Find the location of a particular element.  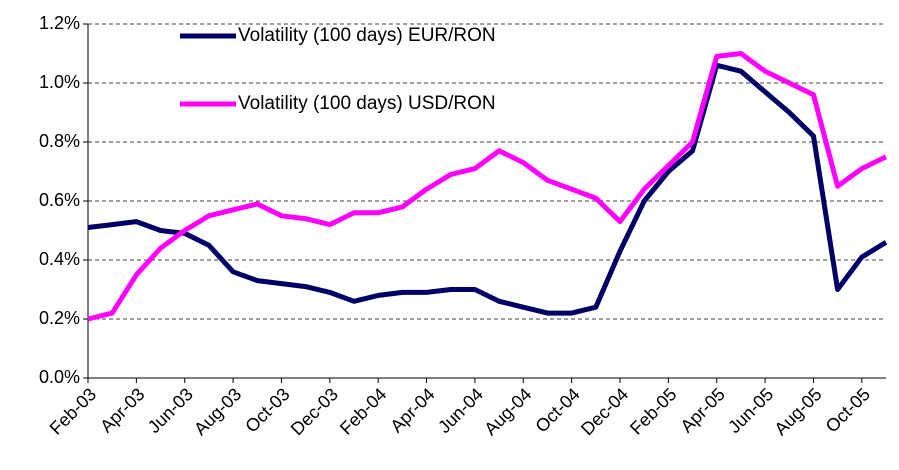

x-tick-label: Aug-03 is located at coordinates (217, 411).